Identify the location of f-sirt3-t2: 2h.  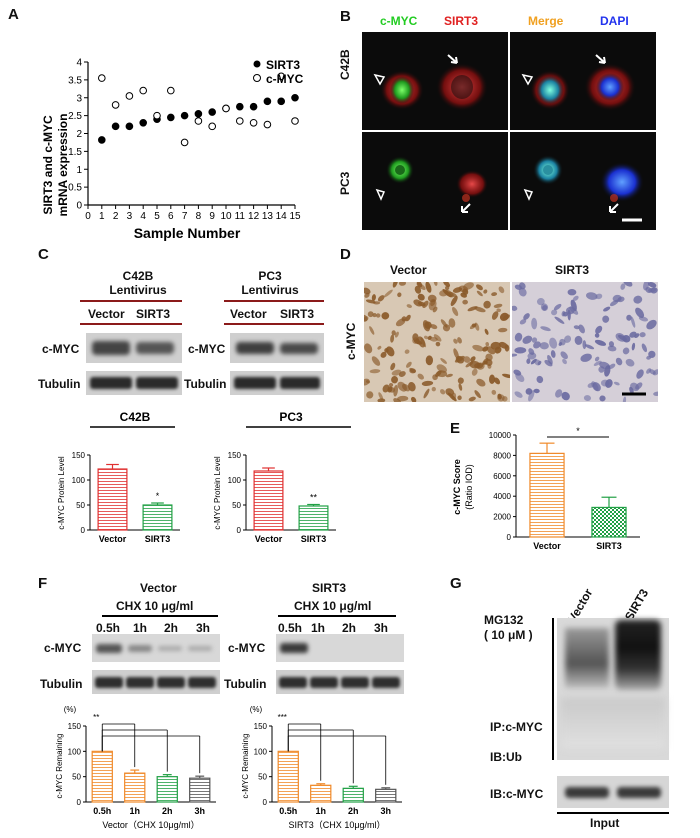
(349, 628).